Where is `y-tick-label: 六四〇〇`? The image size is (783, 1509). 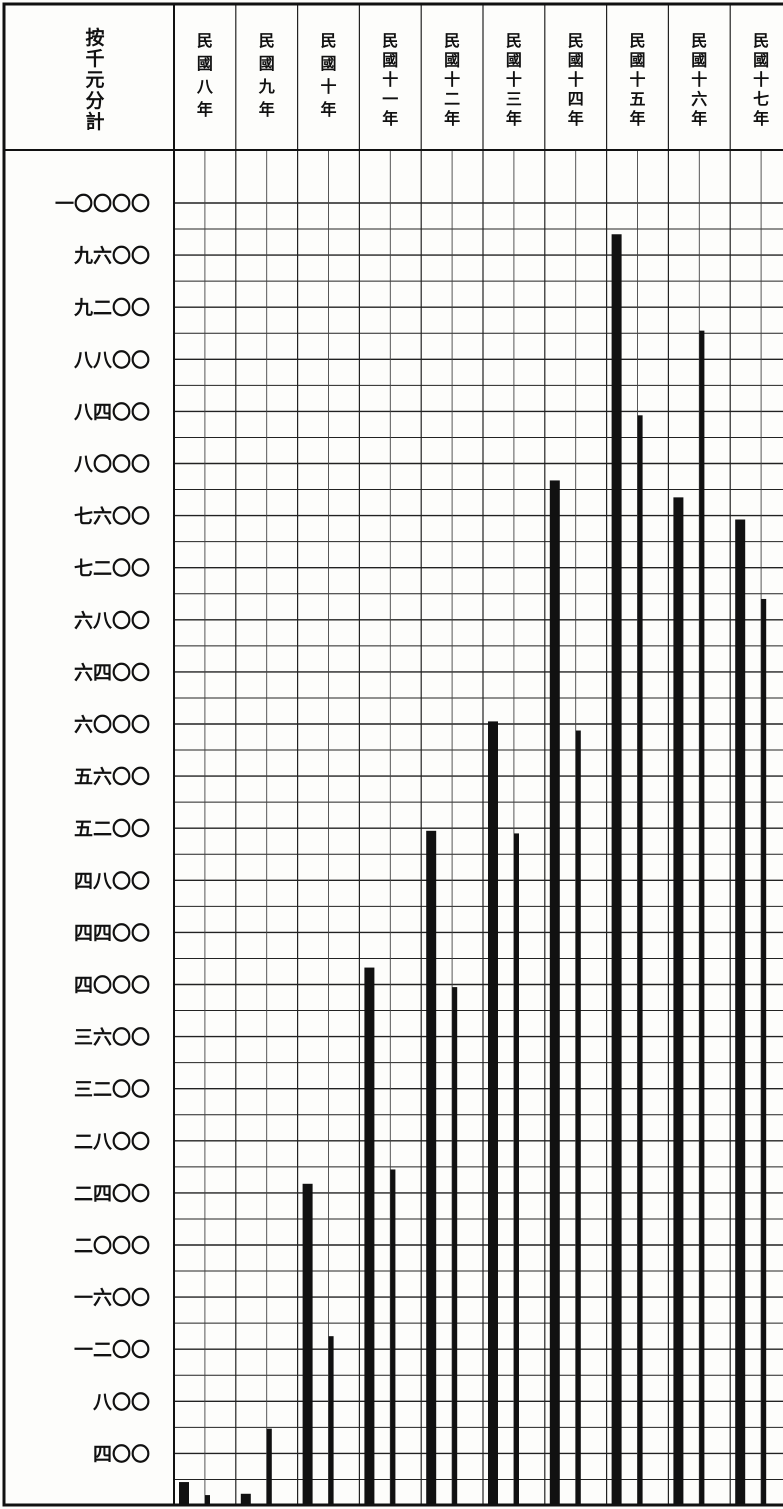 y-tick-label: 六四〇〇 is located at coordinates (112, 672).